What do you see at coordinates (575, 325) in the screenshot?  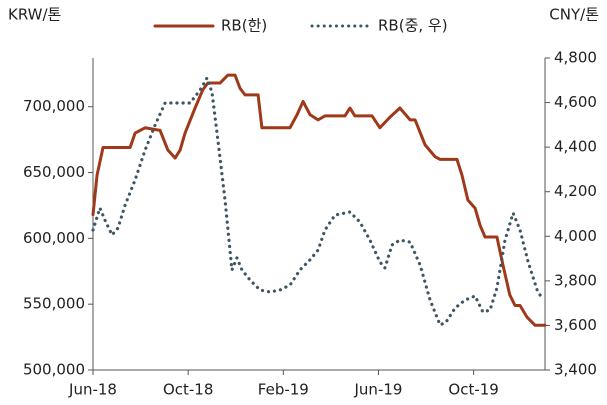 I see `y2-tick-label: 3,600` at bounding box center [575, 325].